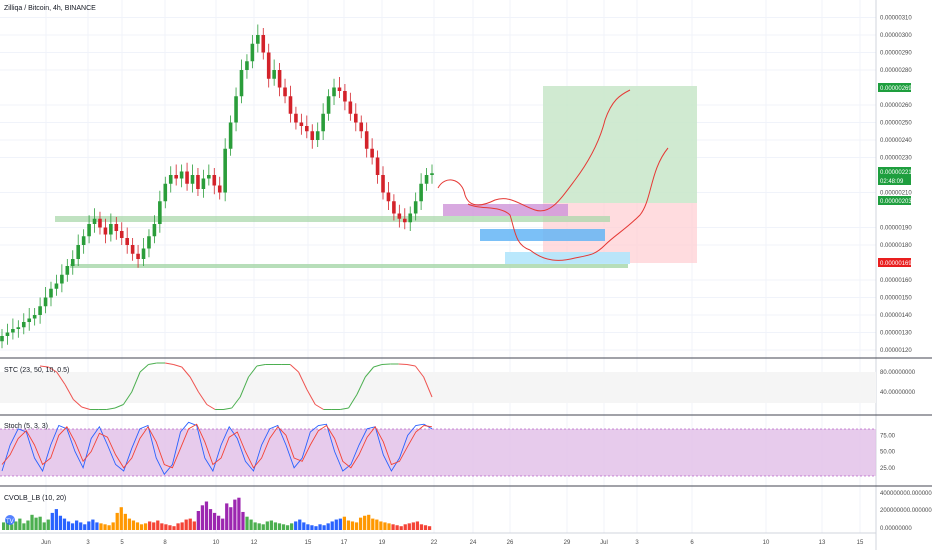 The image size is (932, 550). I want to click on stoch-k-line, so click(217, 448).